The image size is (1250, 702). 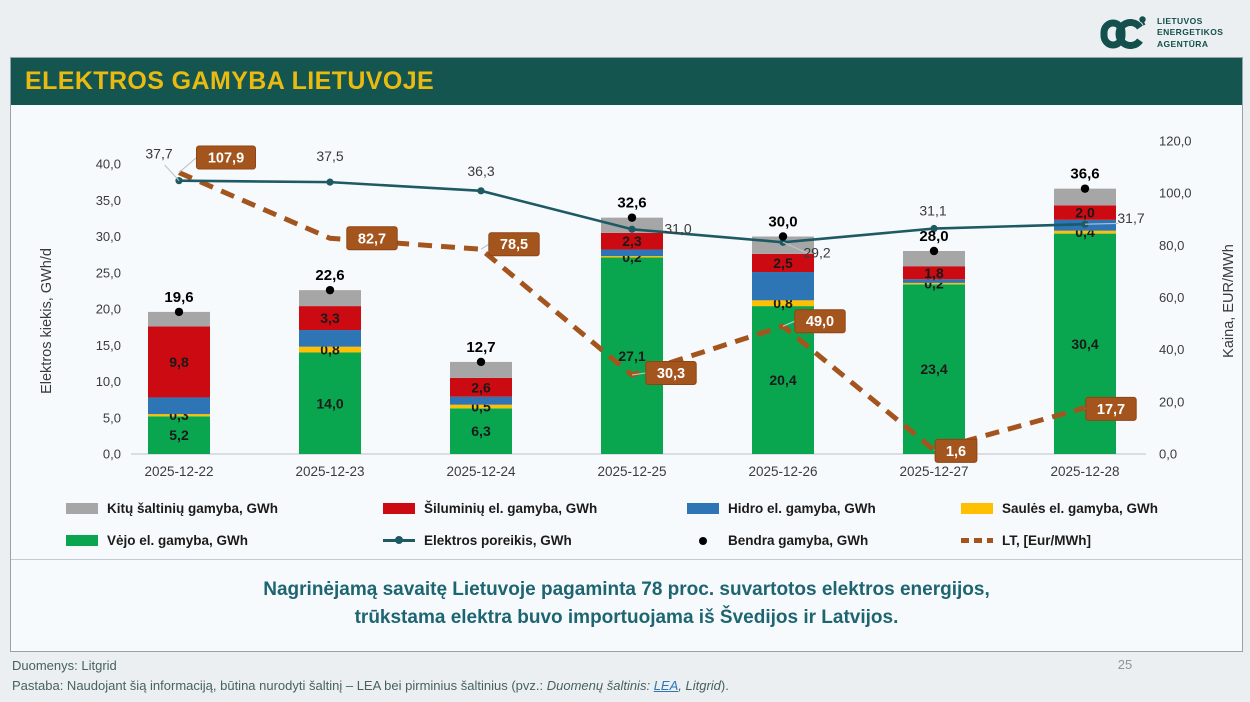 I want to click on bar-segment-label: 2,5, so click(x=783, y=263).